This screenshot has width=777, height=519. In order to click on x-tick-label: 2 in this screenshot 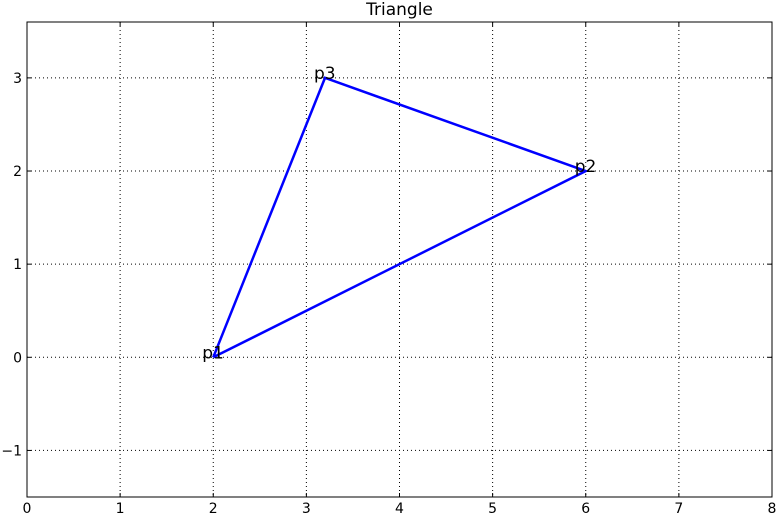, I will do `click(213, 508)`.